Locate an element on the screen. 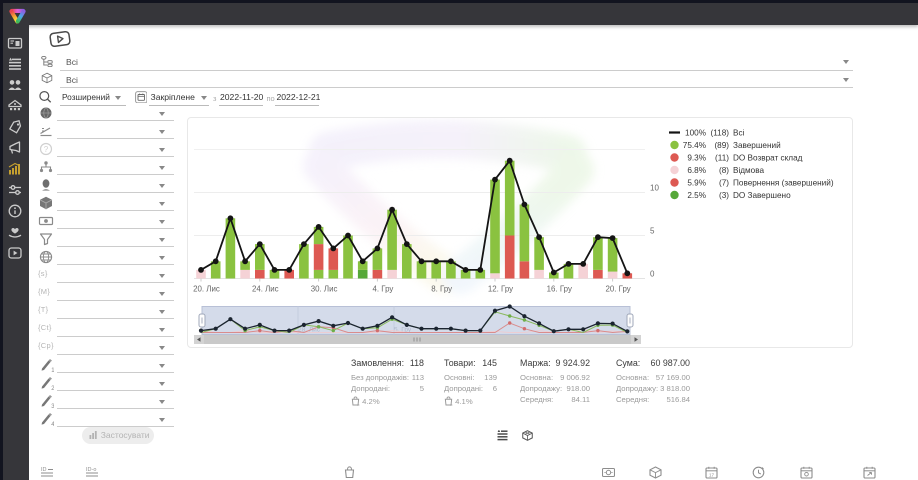  svg-text: 2.5% is located at coordinates (696, 195).